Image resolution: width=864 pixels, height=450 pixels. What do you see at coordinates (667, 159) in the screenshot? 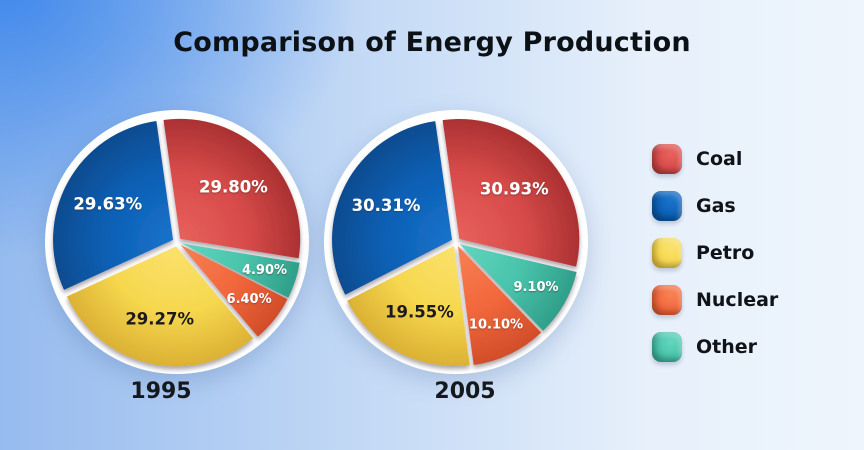
I see `legend-swatch-coal` at bounding box center [667, 159].